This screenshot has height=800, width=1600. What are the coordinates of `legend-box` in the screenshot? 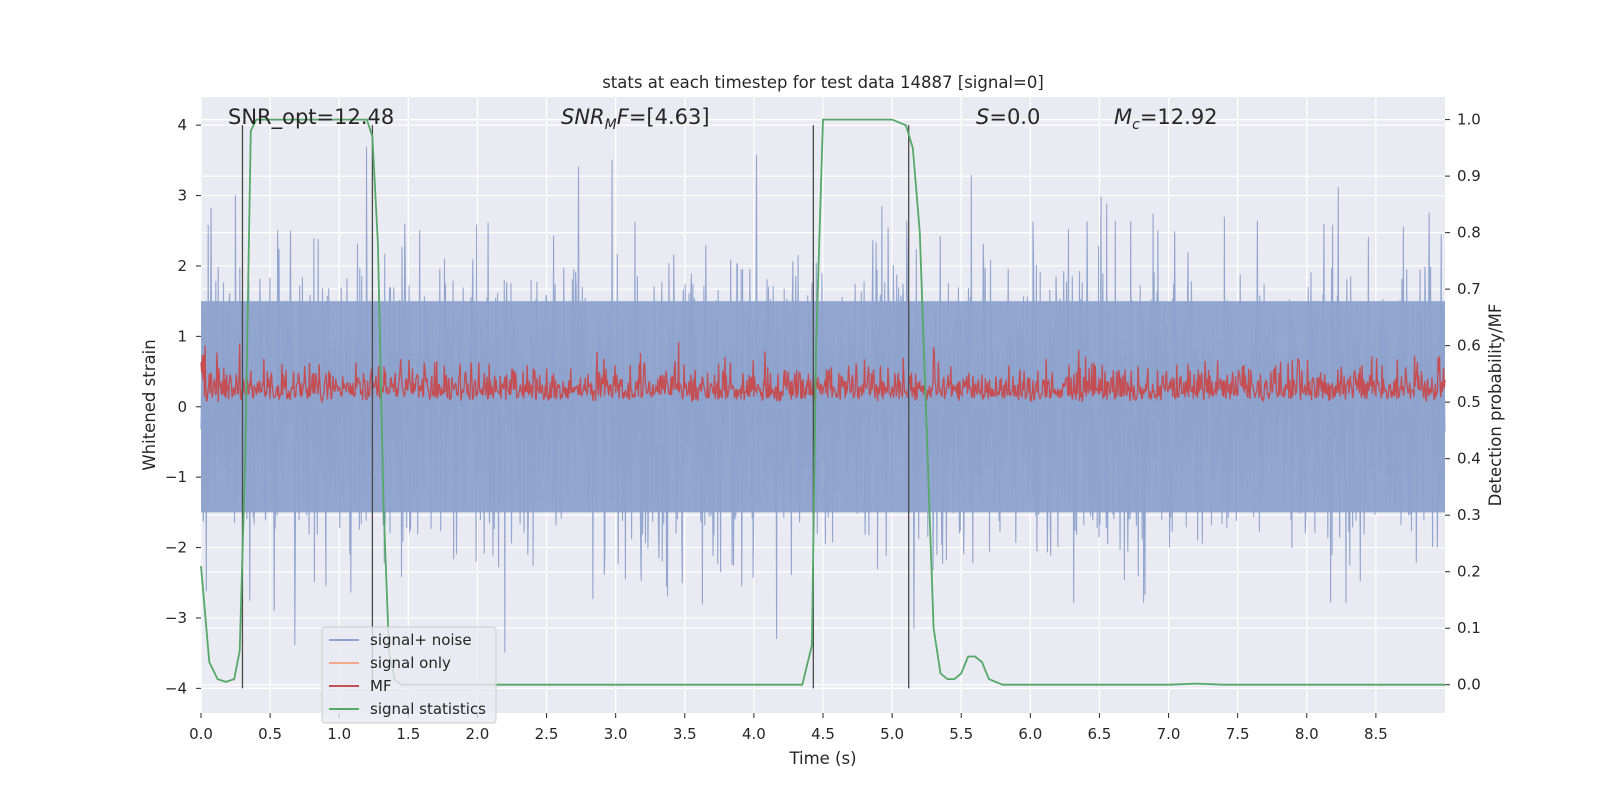 It's located at (409, 675).